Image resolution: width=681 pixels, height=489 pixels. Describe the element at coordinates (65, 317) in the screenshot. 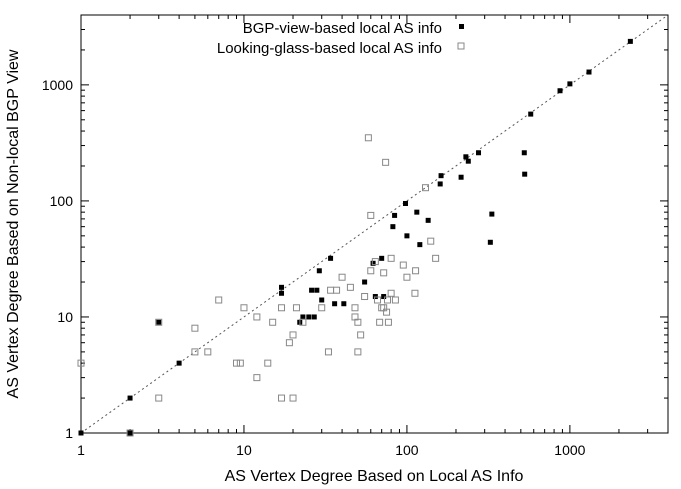

I see `y-tick-label: 10` at that location.